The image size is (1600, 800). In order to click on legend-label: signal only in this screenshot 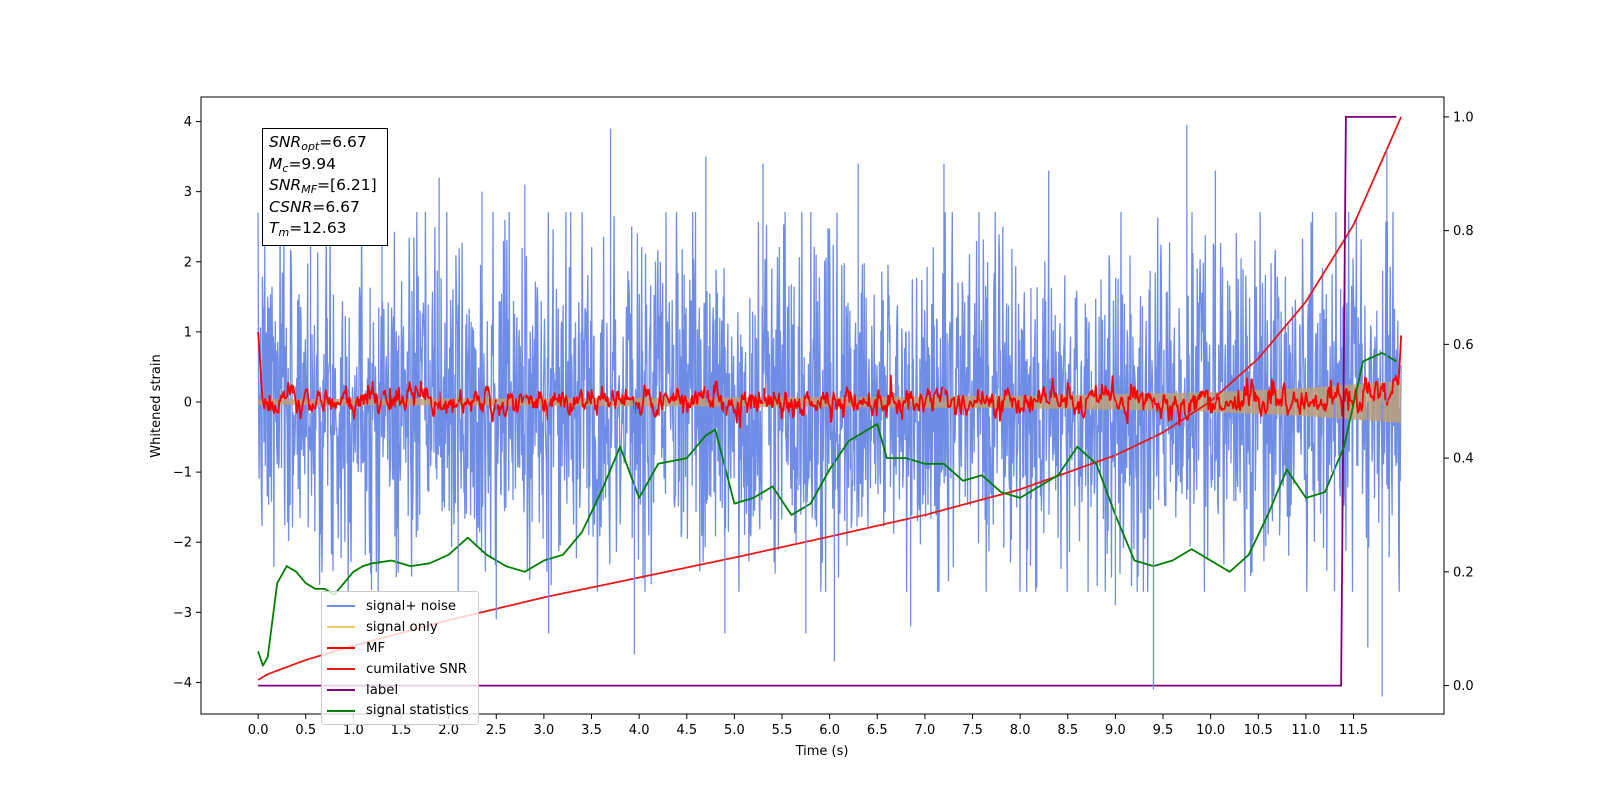, I will do `click(402, 627)`.